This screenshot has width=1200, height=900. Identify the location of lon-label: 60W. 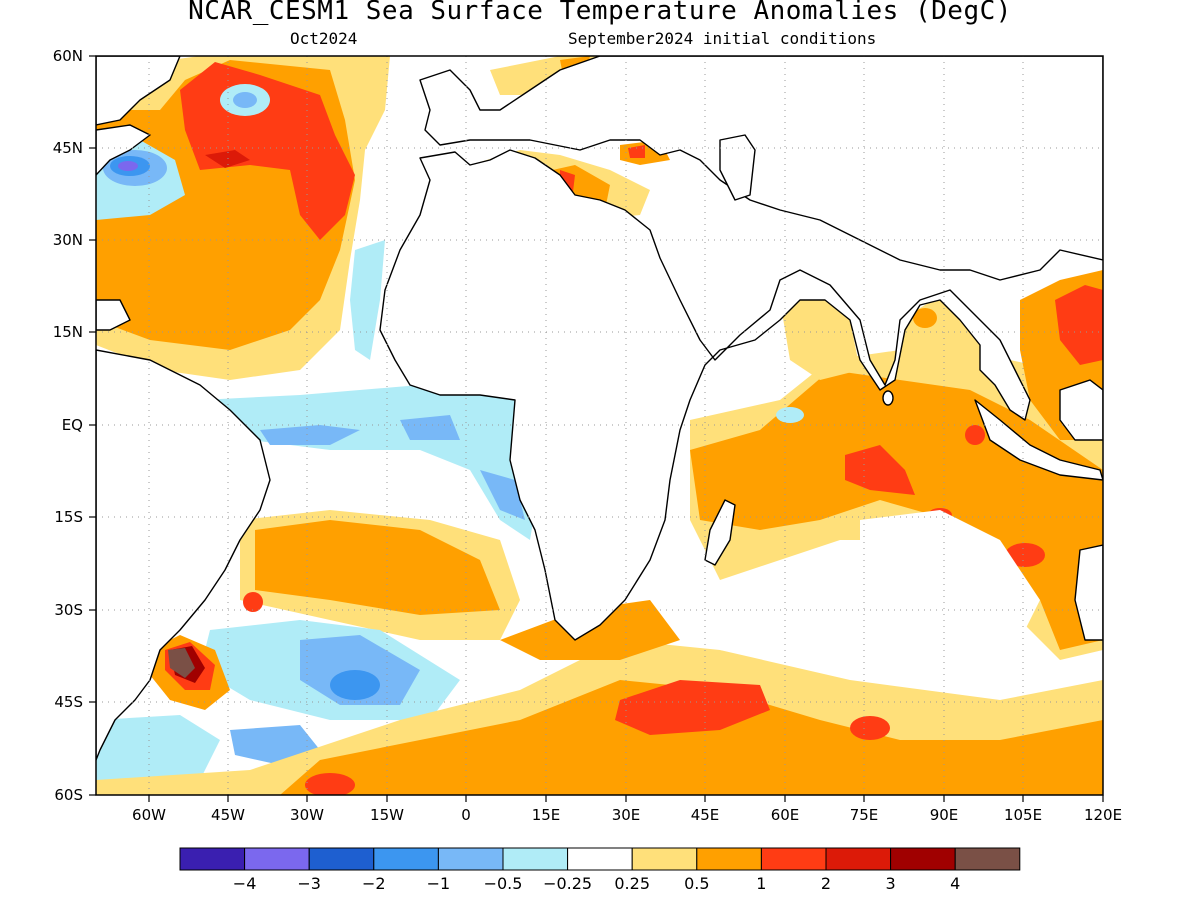
(149, 815).